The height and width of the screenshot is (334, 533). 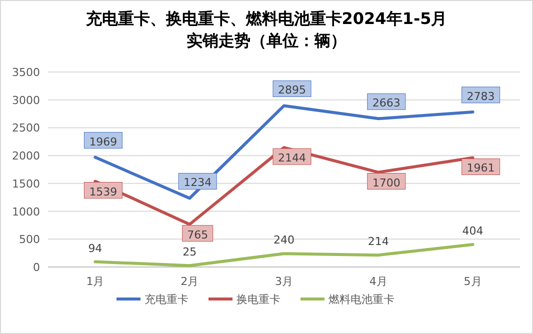 What do you see at coordinates (189, 281) in the screenshot?
I see `x-tick-label: 2月` at bounding box center [189, 281].